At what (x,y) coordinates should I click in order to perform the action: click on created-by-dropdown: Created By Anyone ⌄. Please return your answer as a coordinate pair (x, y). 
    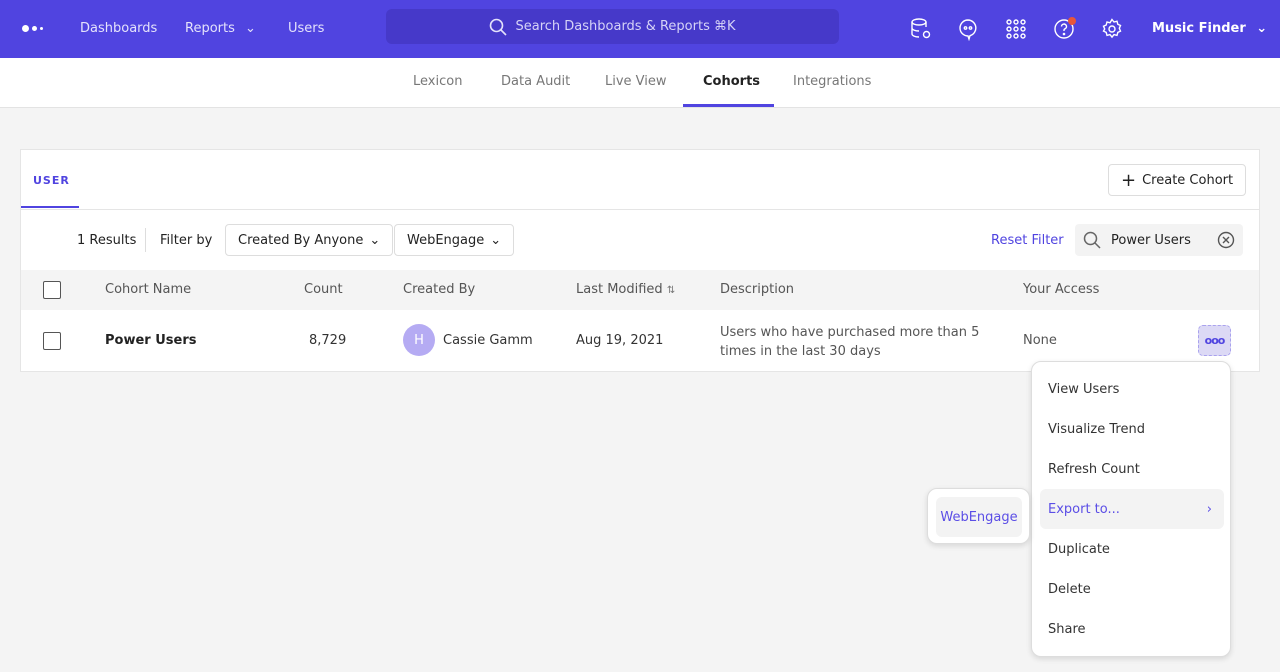
    Looking at the image, I should click on (309, 240).